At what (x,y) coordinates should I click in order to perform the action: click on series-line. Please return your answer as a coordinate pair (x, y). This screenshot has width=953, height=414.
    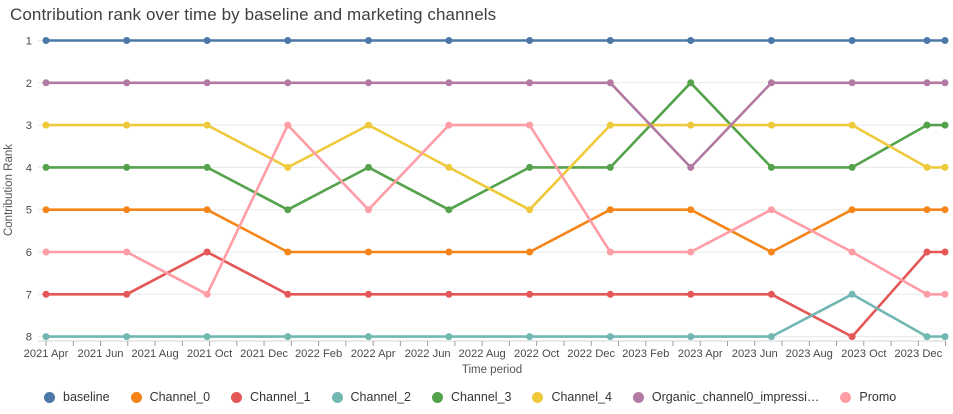
    Looking at the image, I should click on (495, 315).